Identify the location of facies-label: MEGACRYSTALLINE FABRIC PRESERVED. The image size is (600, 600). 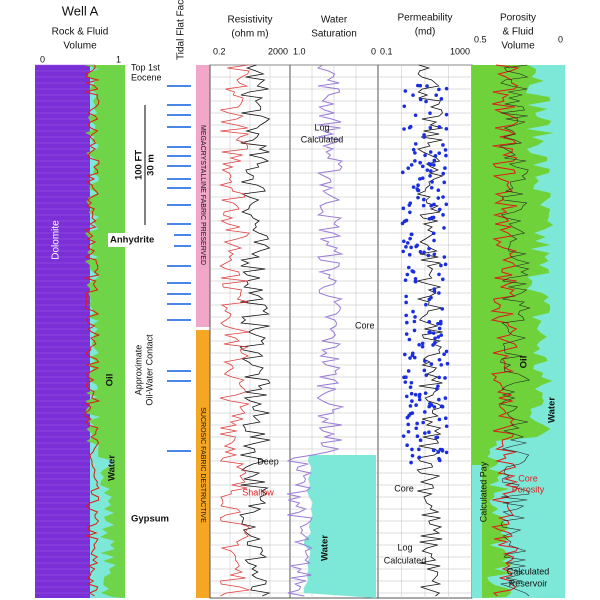
(202, 195).